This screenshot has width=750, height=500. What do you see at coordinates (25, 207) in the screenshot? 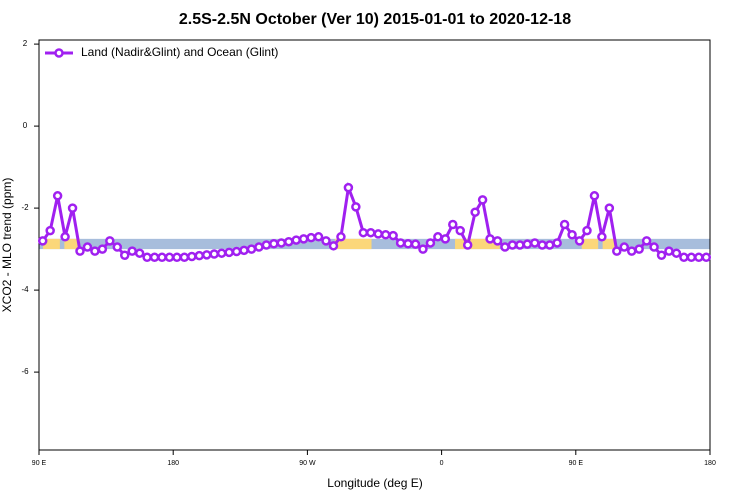
I see `y-tick-label: -2` at bounding box center [25, 207].